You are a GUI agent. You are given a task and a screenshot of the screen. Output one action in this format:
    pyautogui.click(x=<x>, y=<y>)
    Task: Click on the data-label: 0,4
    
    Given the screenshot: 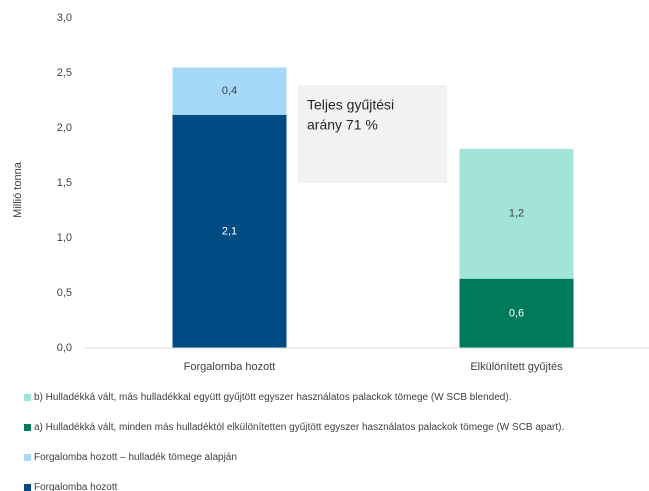 What is the action you would take?
    pyautogui.click(x=229, y=91)
    